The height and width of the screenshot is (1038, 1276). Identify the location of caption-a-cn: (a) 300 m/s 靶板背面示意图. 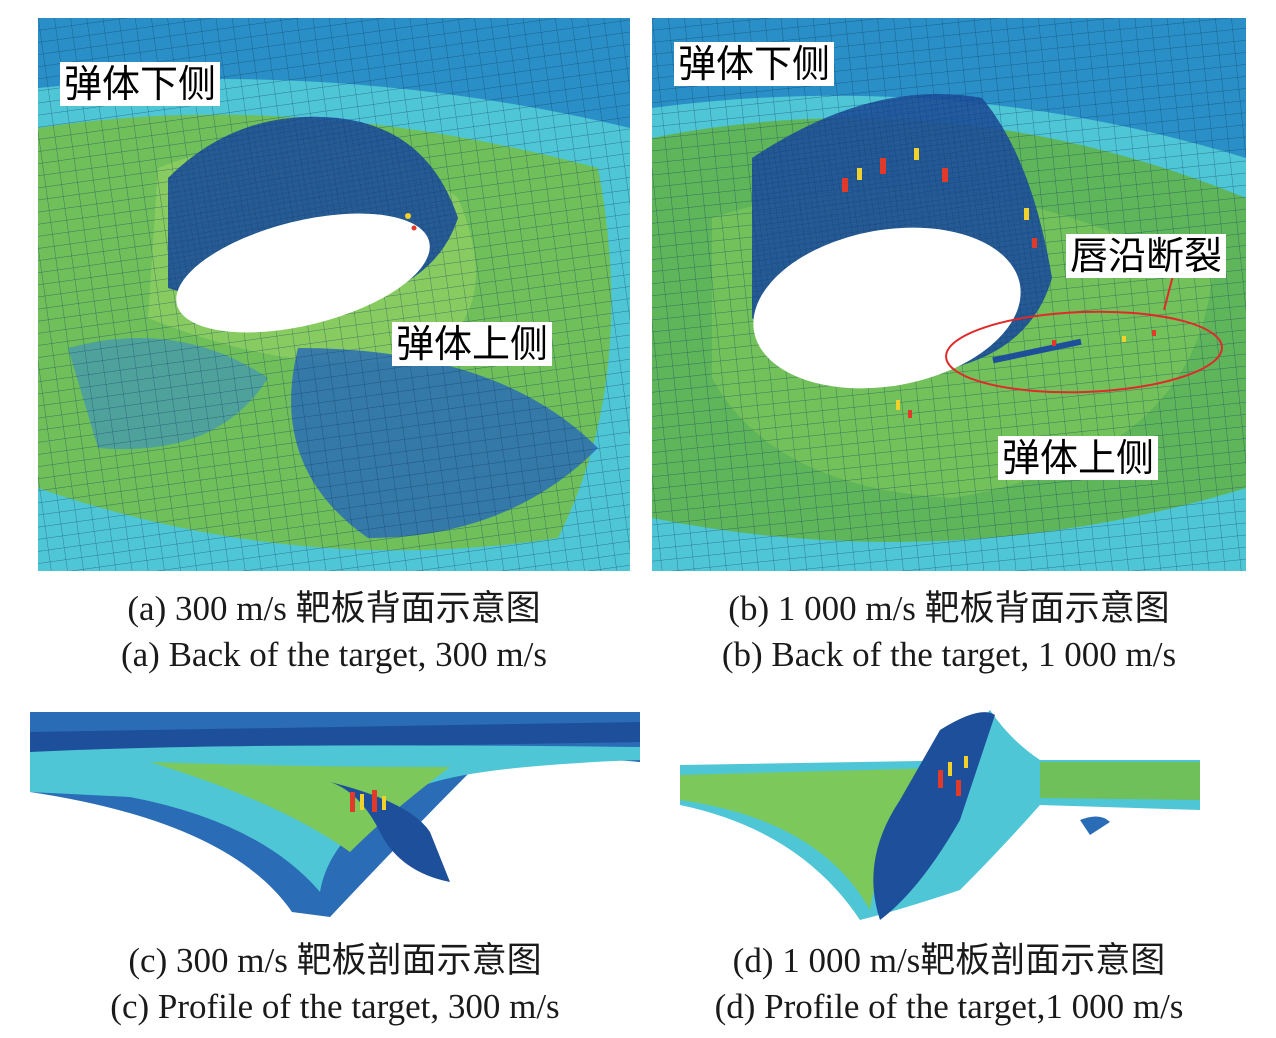
(334, 608).